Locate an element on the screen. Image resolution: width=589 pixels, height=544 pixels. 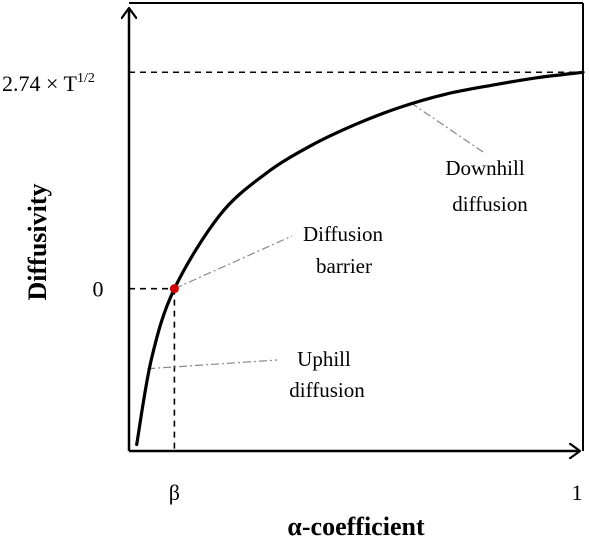
downhill-leader-line is located at coordinates (447, 127).